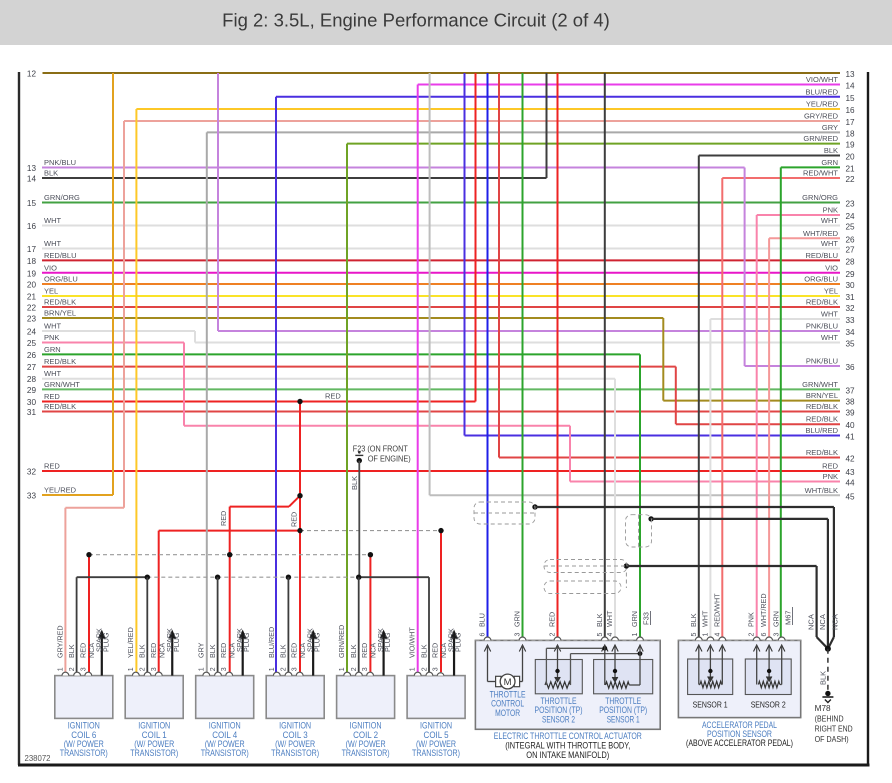  What do you see at coordinates (832, 739) in the screenshot?
I see `svg-text: OF DASH)` at bounding box center [832, 739].